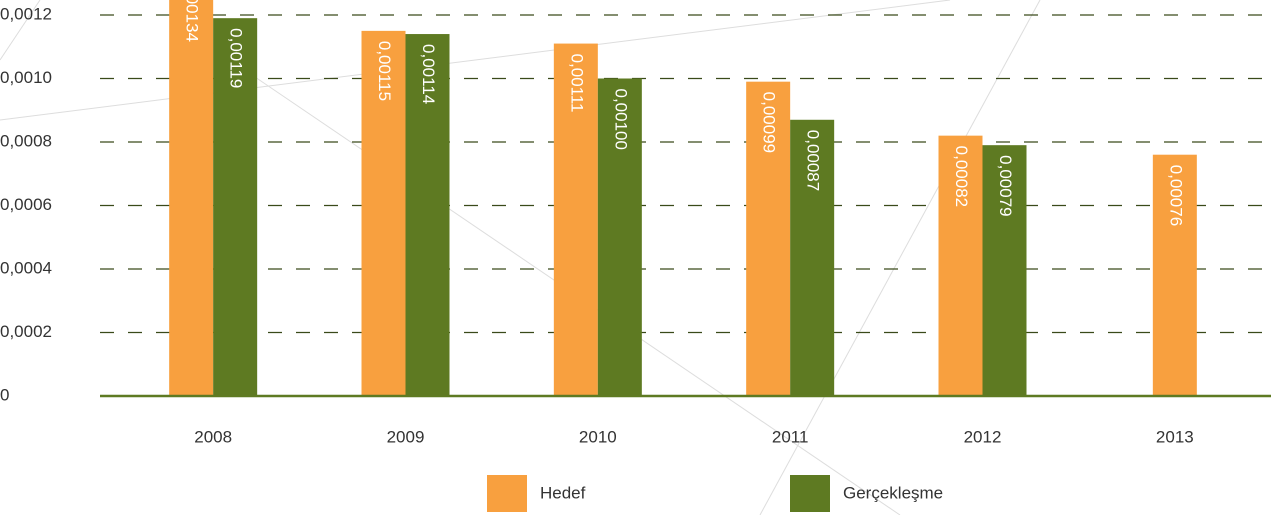  I want to click on x-tick-label: 2010, so click(598, 436).